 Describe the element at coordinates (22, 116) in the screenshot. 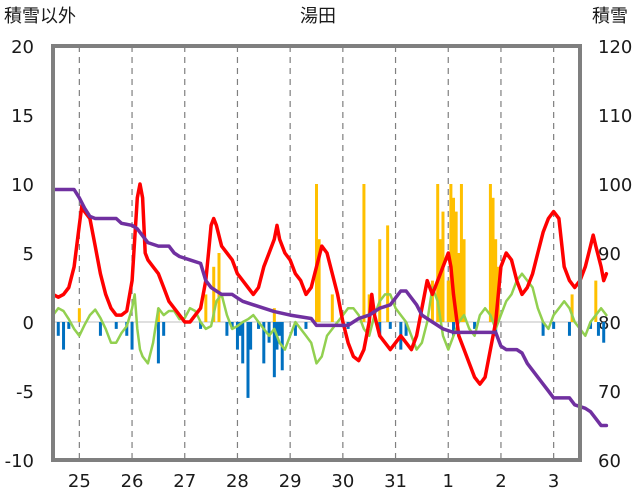

I see `y-left-tick-label: 15` at that location.